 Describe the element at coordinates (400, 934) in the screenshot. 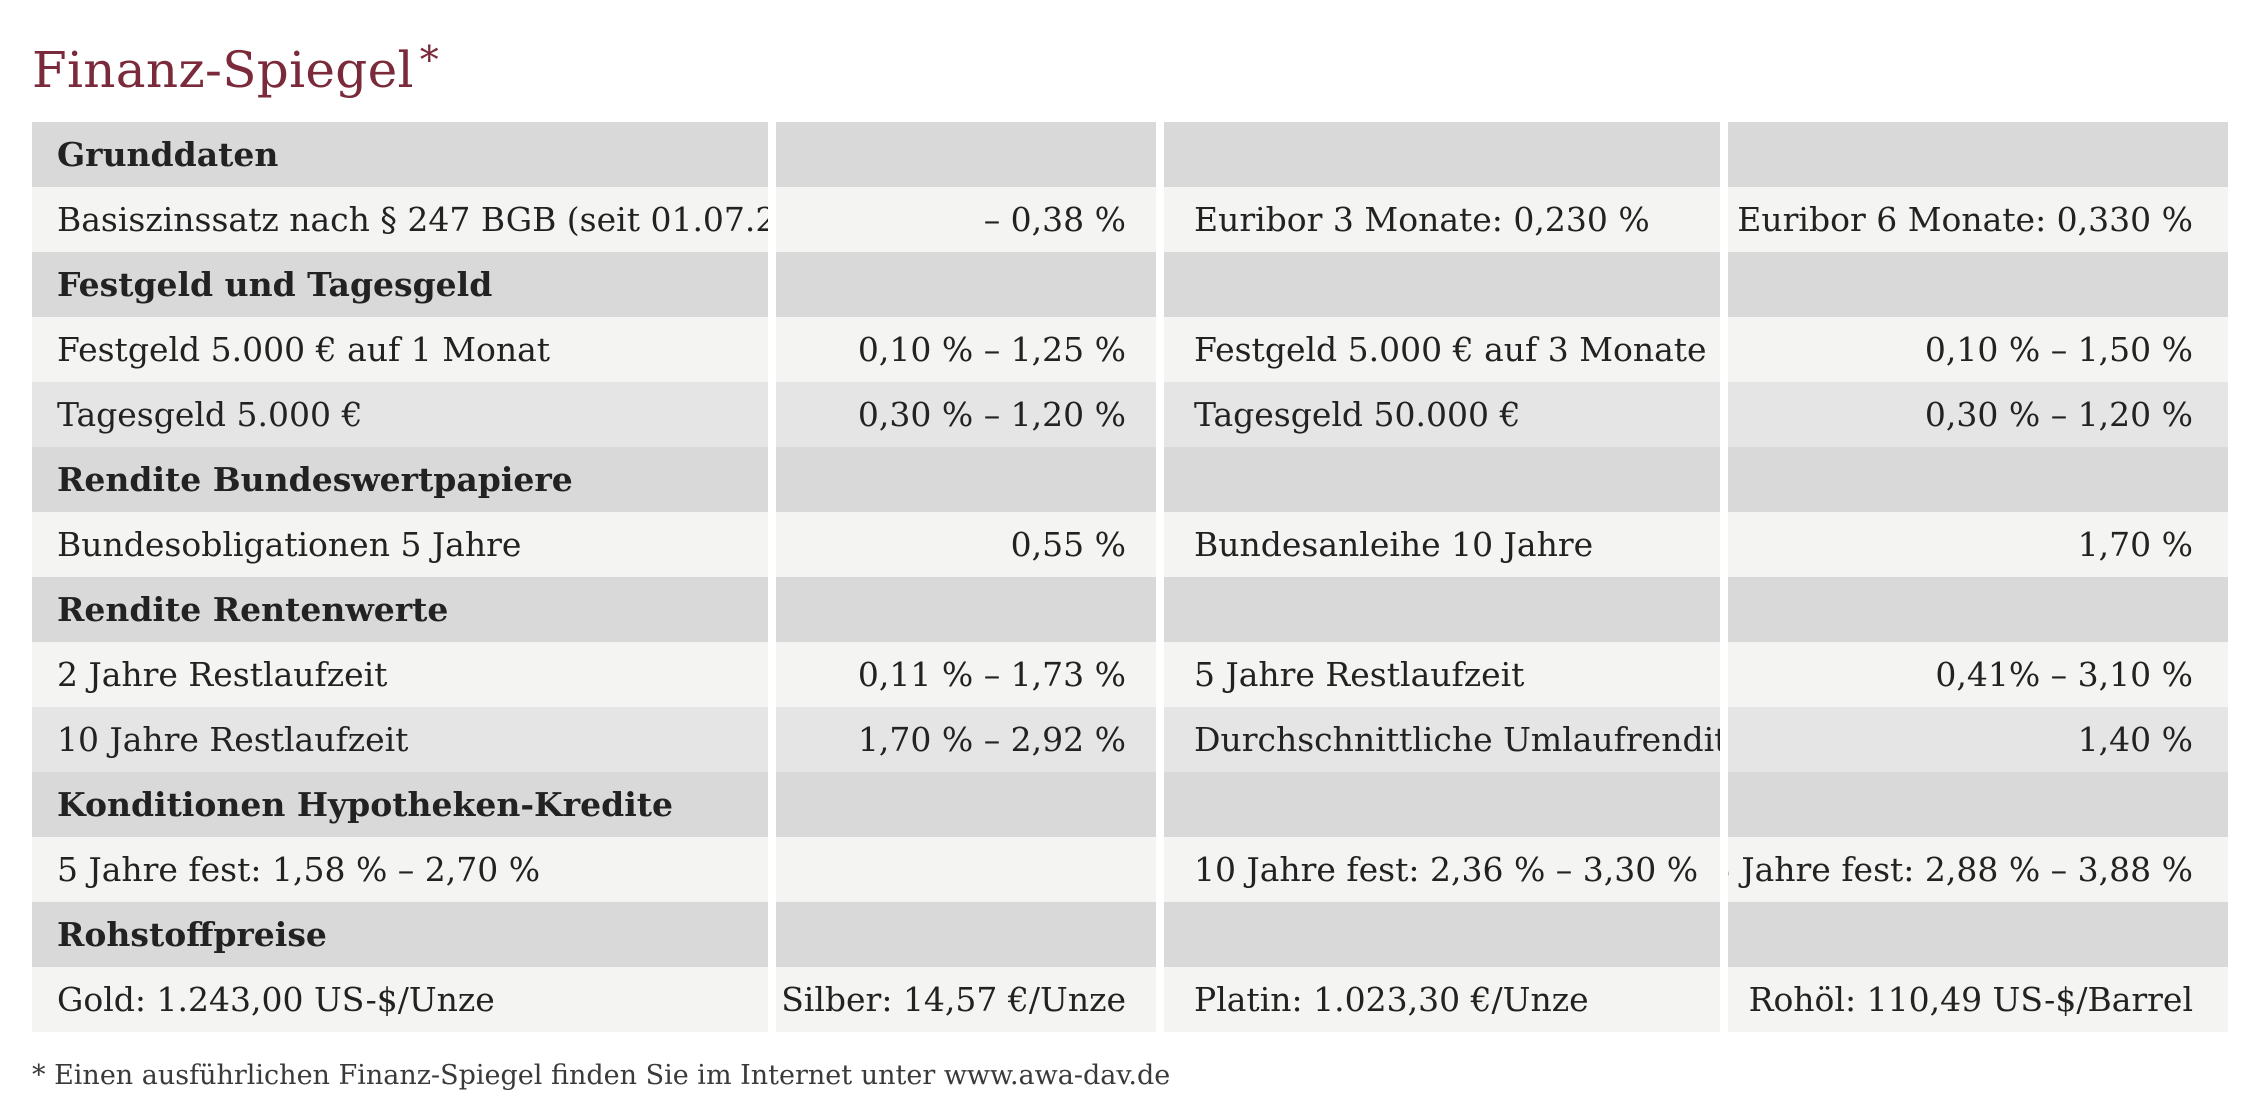

I see `section-heading: Rohstoffpreise` at that location.